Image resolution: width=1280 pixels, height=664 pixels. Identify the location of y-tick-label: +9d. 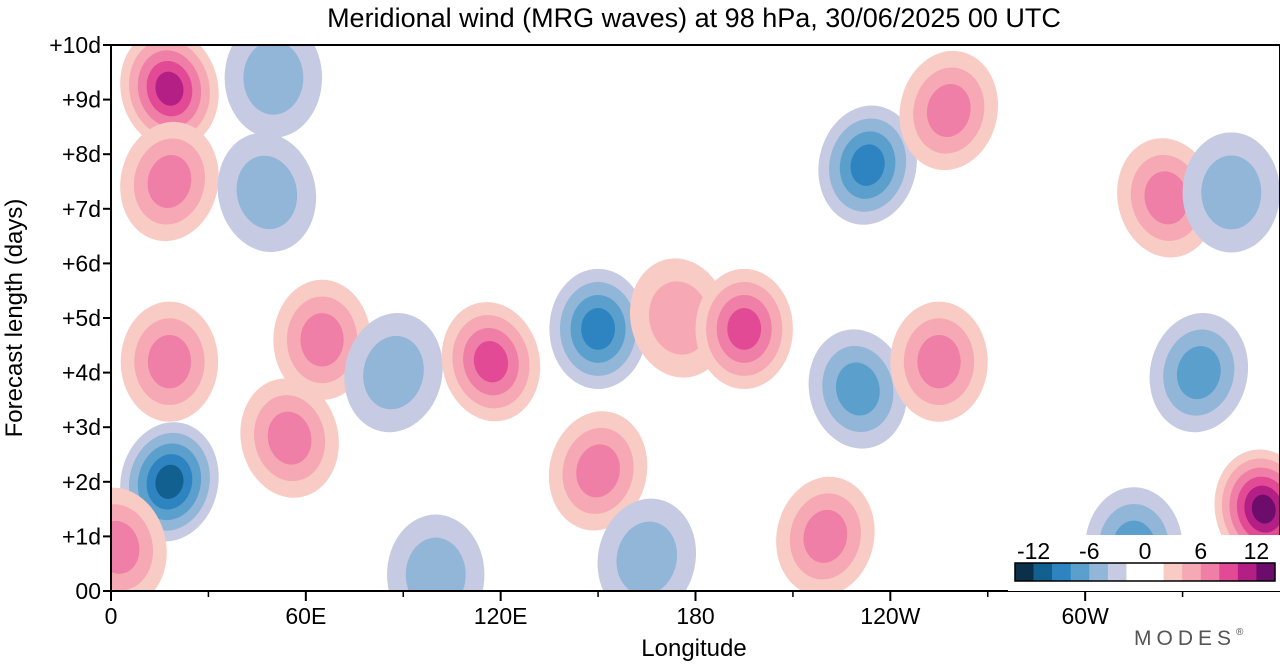
(81, 100).